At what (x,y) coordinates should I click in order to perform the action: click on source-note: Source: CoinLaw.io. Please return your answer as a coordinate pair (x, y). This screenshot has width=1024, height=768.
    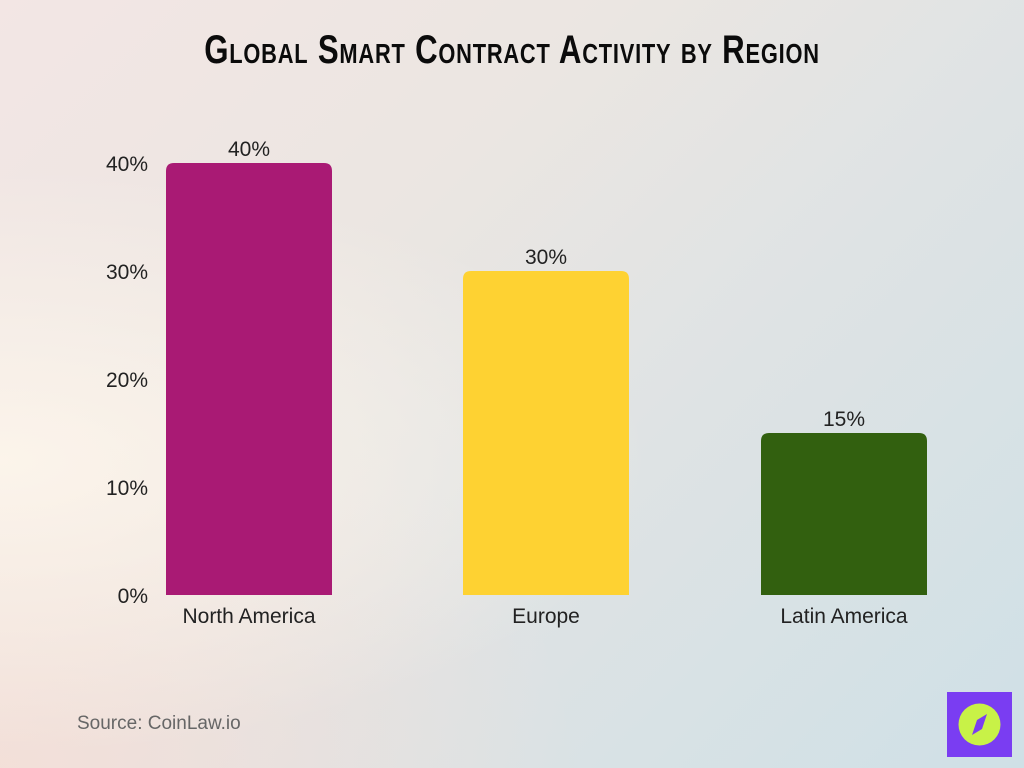
    Looking at the image, I should click on (159, 723).